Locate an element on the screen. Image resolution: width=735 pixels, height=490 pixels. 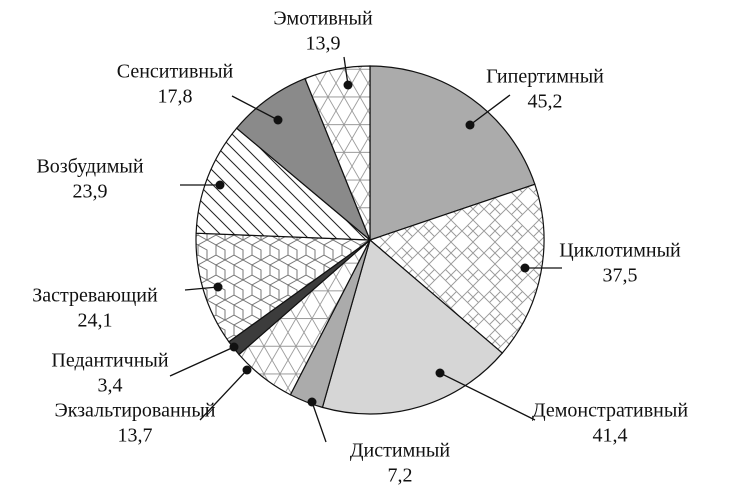
slice-label: Возбудимый is located at coordinates (89, 167).